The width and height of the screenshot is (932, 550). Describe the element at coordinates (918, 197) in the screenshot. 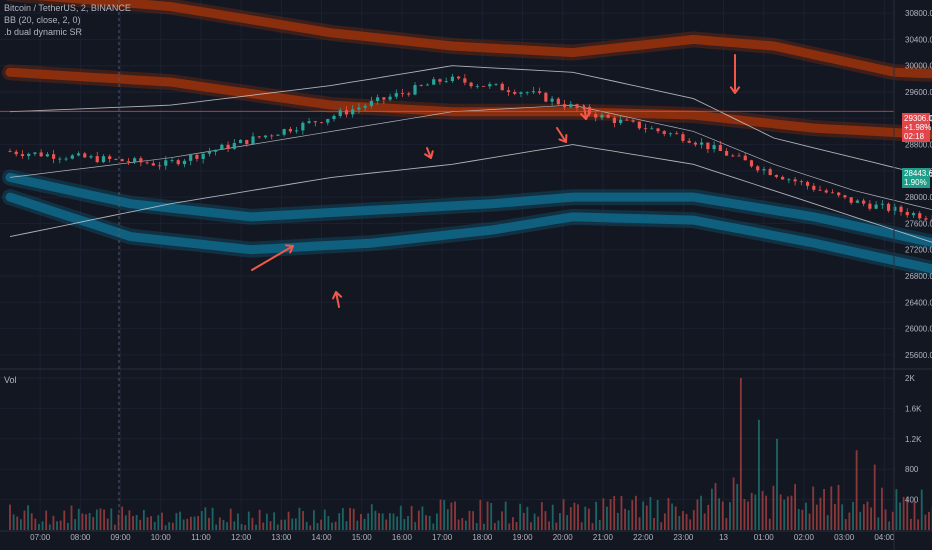

I see `price-tick-label: 28000.00` at that location.